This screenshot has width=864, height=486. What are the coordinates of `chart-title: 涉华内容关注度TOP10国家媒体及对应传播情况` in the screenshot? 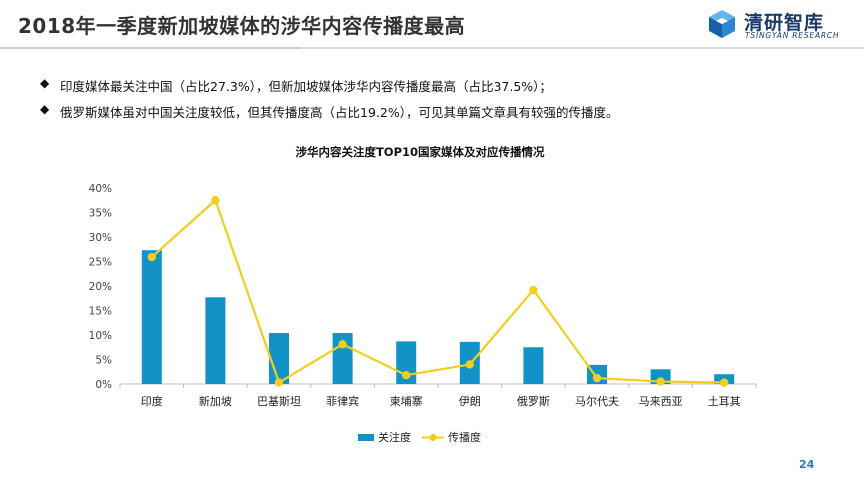 It's located at (420, 152).